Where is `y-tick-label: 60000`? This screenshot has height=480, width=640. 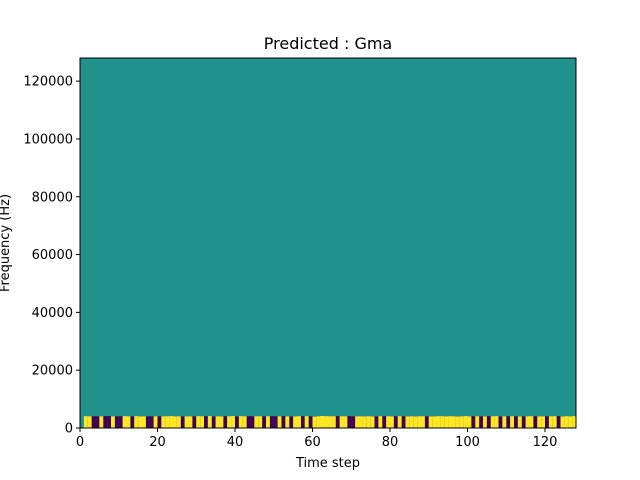
y-tick-label: 60000 is located at coordinates (52, 255).